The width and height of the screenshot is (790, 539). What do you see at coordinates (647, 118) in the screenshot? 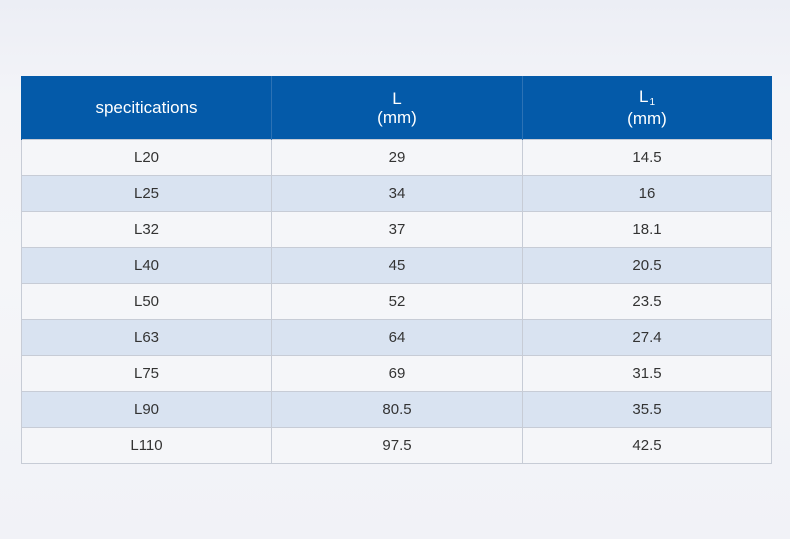
I see `header-l1-unit: (mm)` at bounding box center [647, 118].